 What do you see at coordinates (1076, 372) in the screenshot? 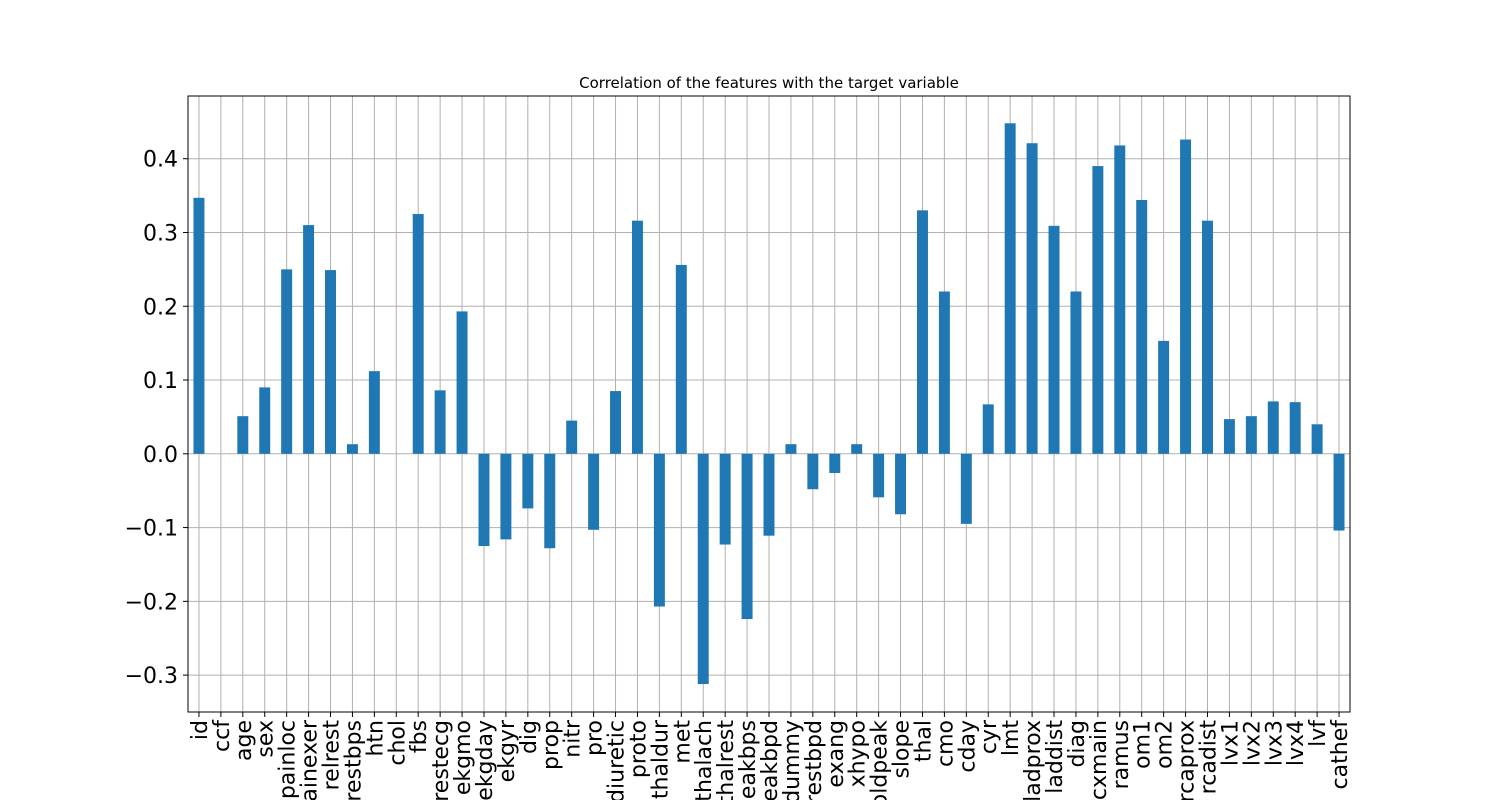
I see `bar-diag` at bounding box center [1076, 372].